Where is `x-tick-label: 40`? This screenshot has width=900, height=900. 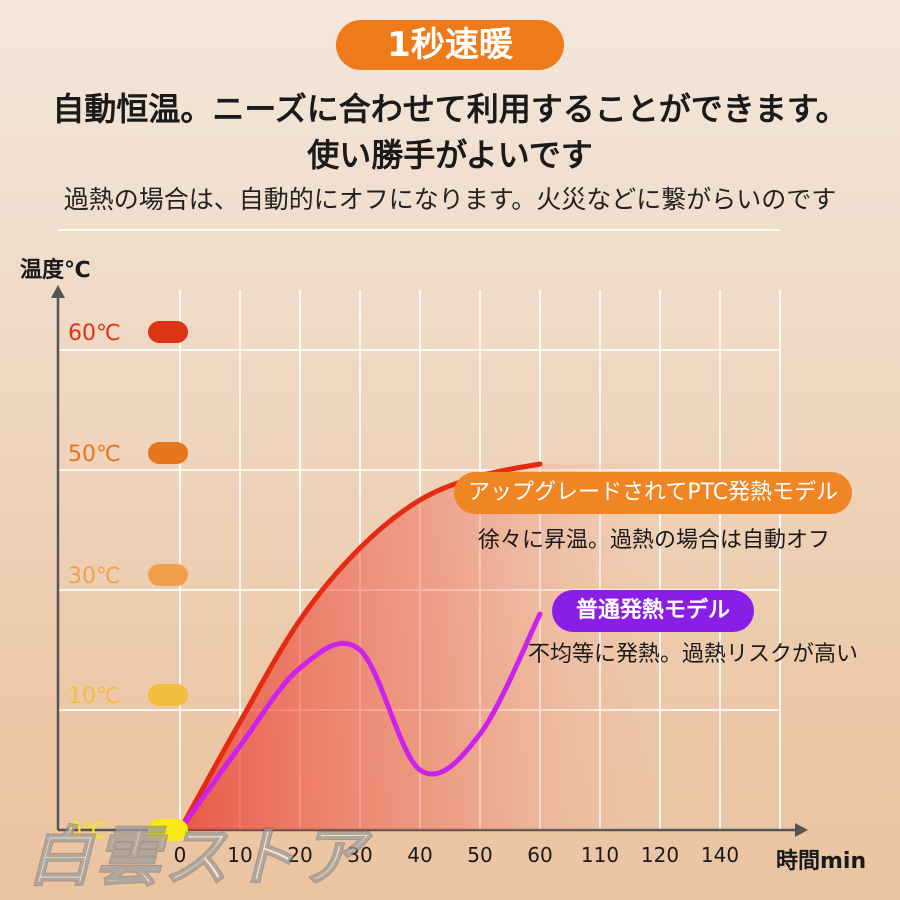
x-tick-label: 40 is located at coordinates (419, 855).